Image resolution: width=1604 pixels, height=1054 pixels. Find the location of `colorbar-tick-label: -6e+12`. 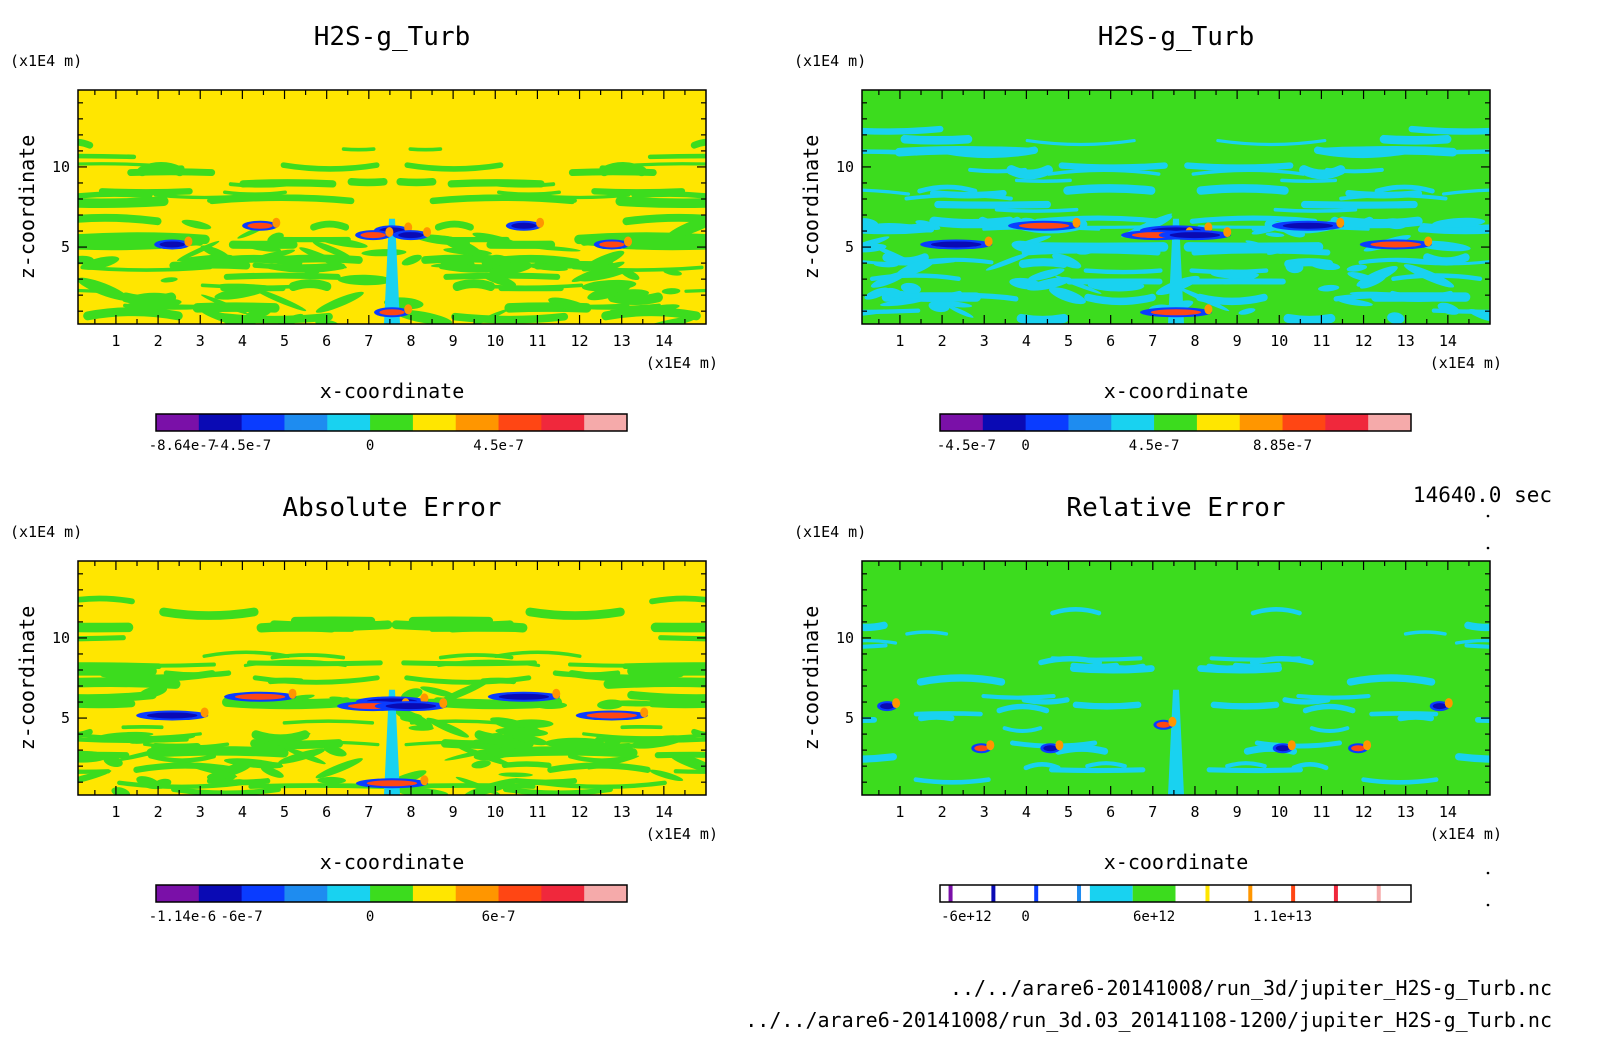

colorbar-tick-label: -6e+12 is located at coordinates (966, 917).